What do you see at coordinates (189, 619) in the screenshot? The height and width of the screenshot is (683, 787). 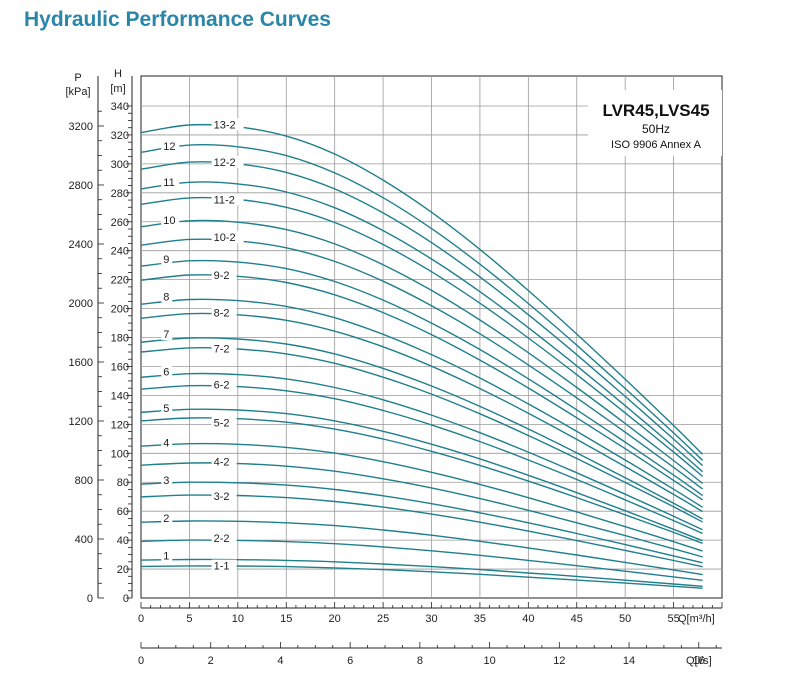 I see `q-tick-label: 5` at bounding box center [189, 619].